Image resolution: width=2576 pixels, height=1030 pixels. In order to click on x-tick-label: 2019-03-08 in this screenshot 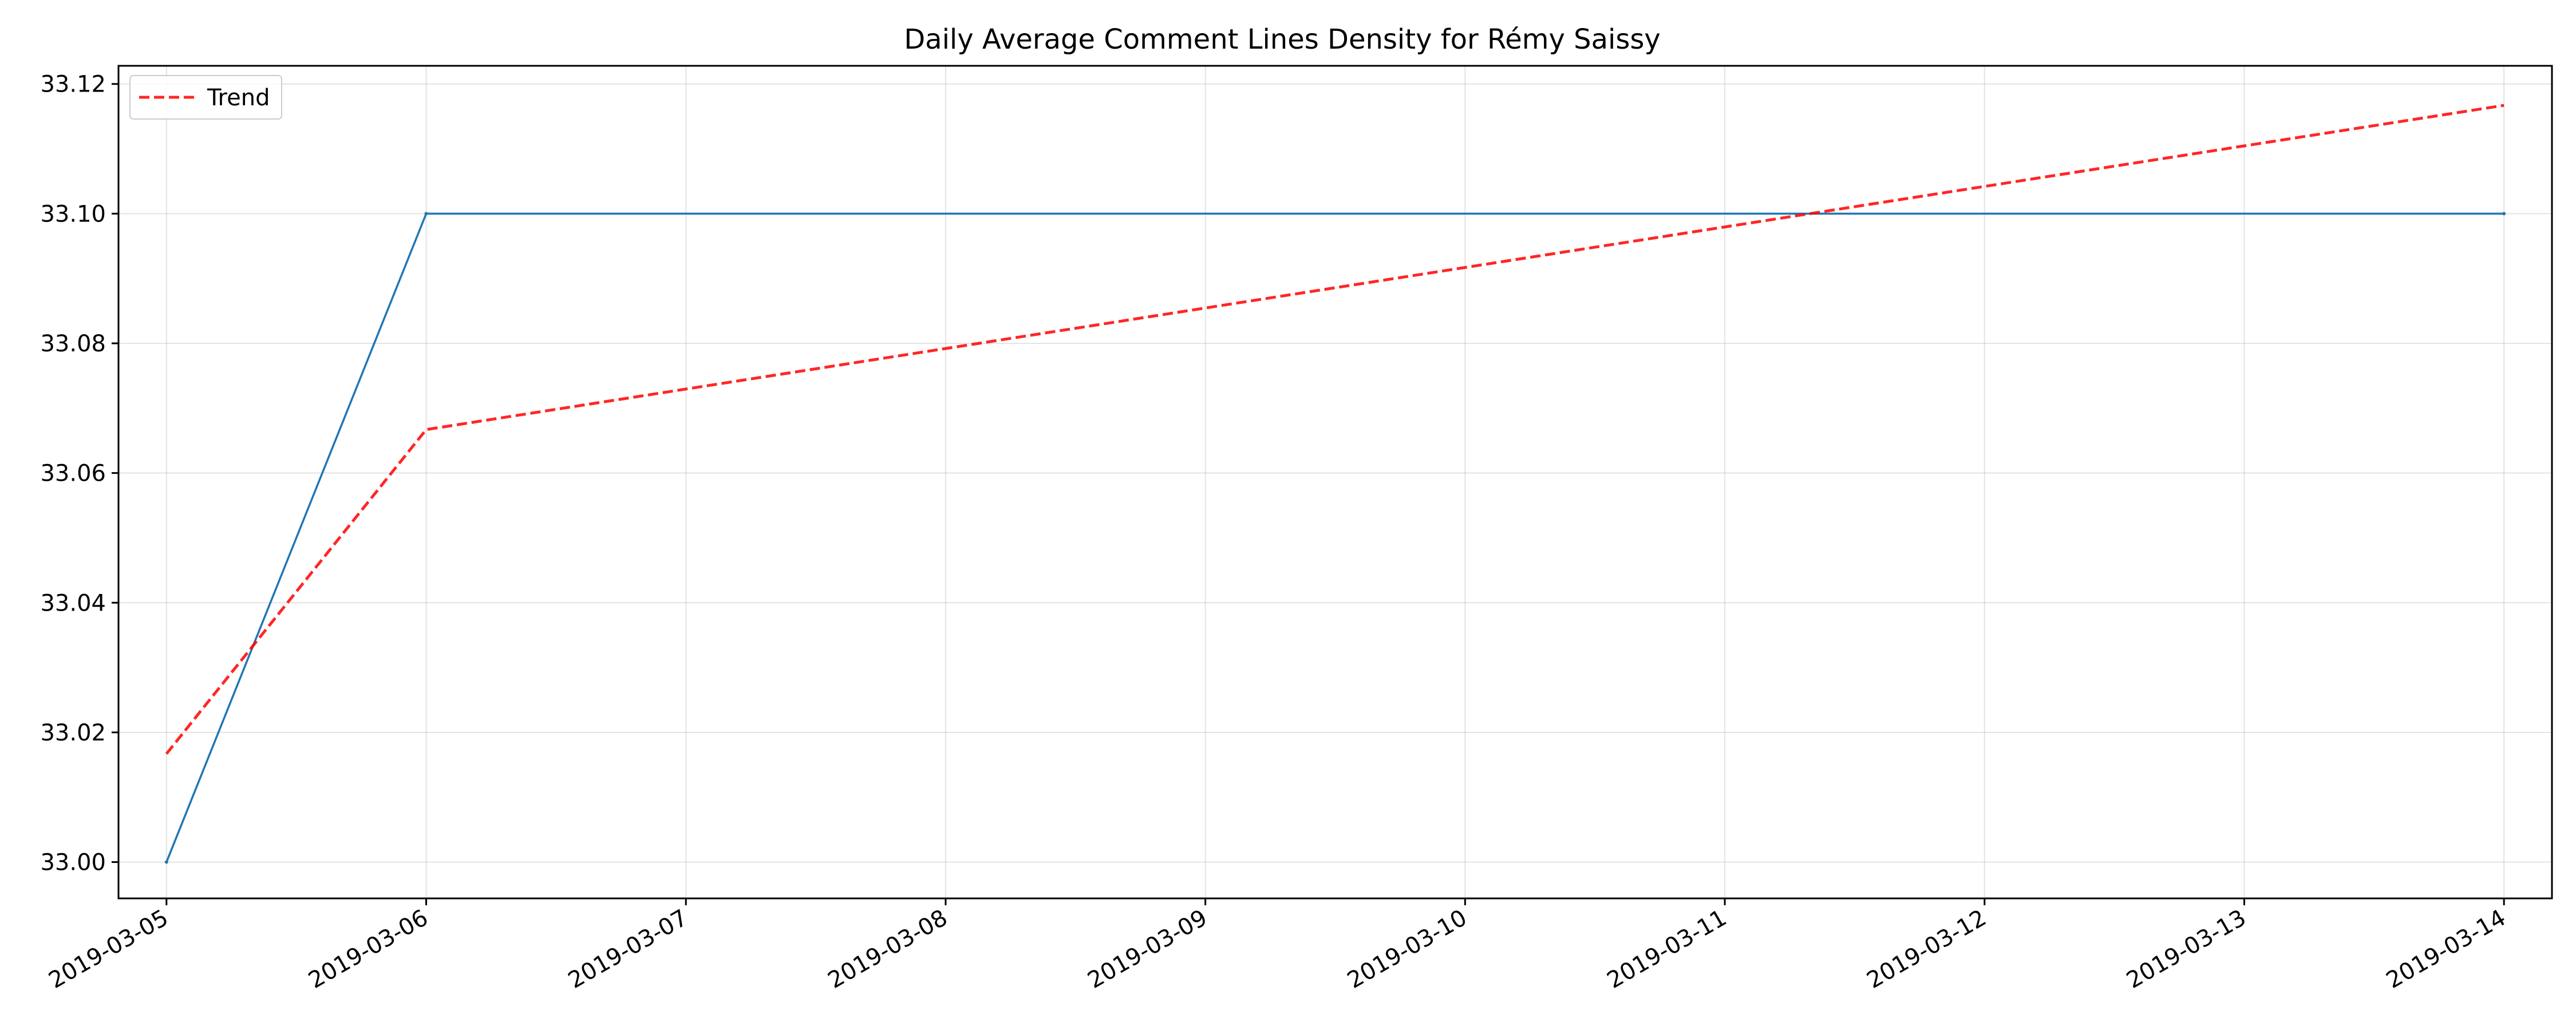, I will do `click(888, 949)`.